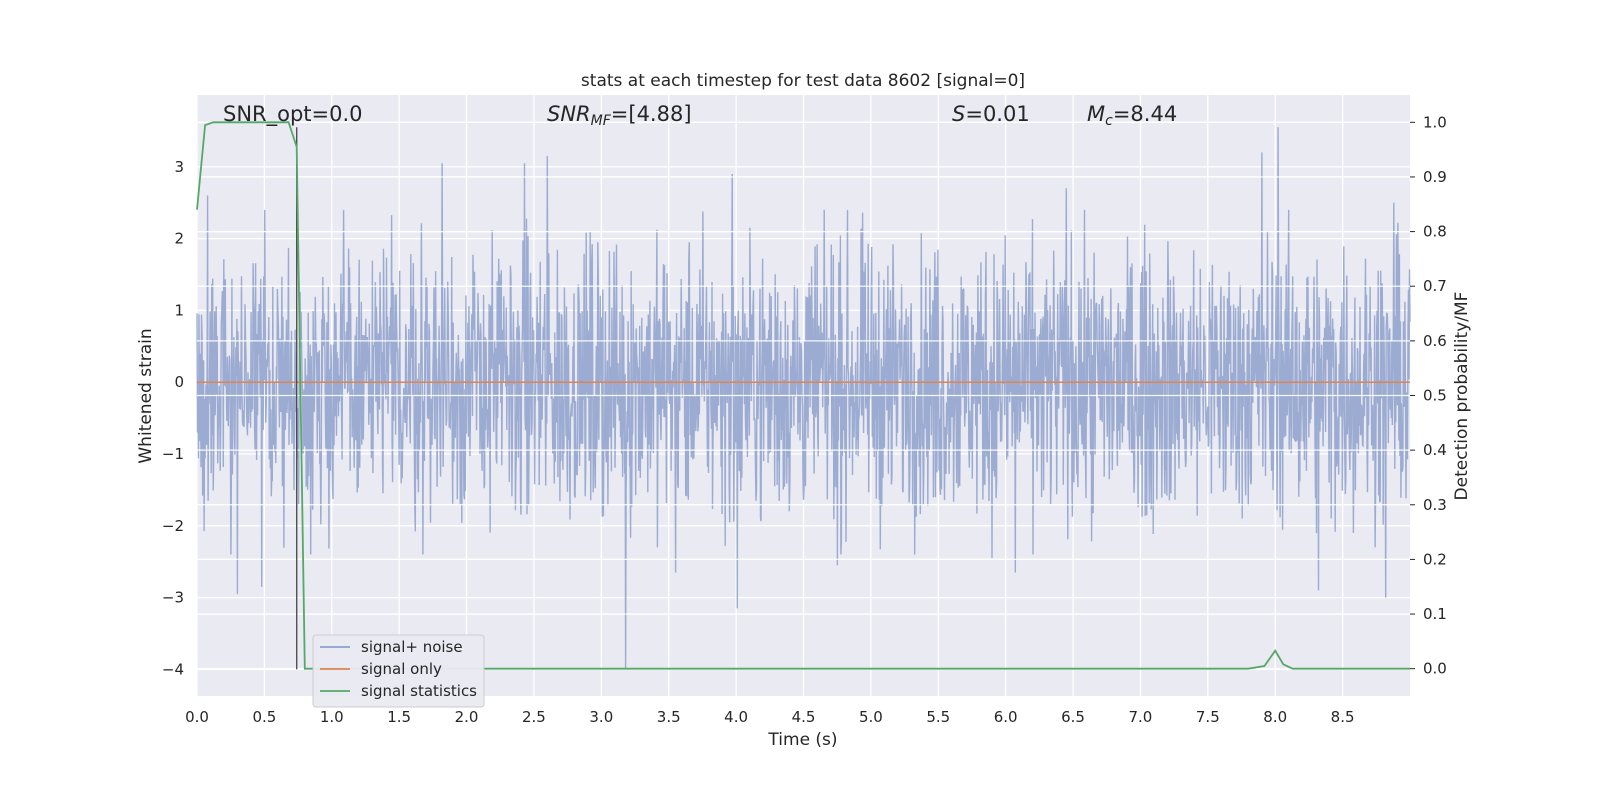  I want to click on y-axis-title: Whitened strain, so click(146, 395).